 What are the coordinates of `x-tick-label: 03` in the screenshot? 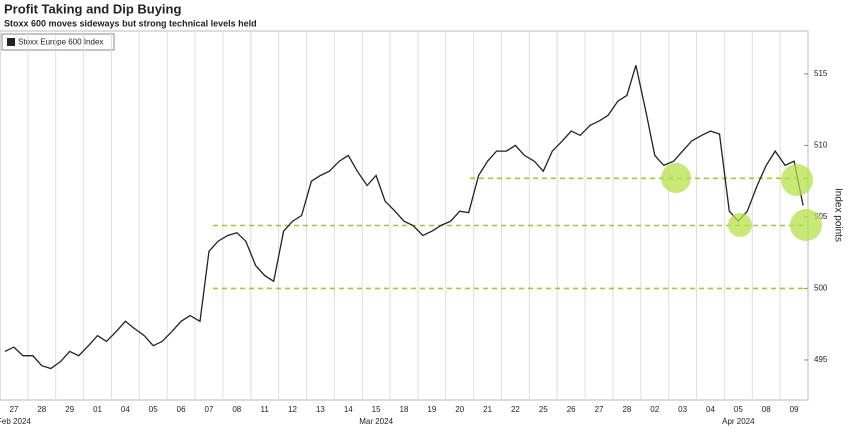 It's located at (682, 409).